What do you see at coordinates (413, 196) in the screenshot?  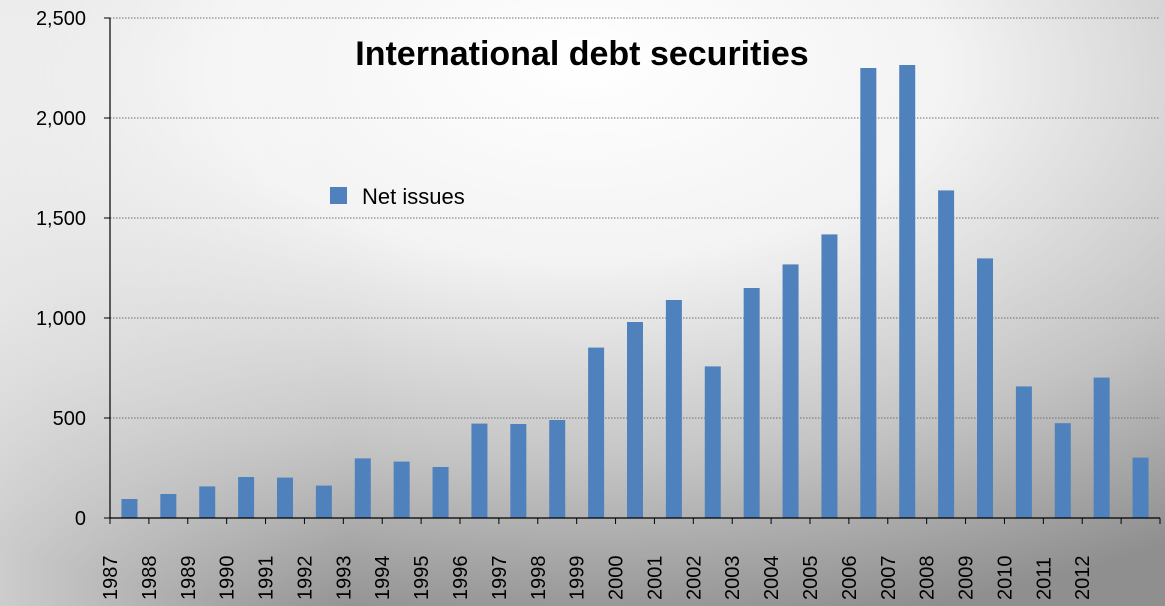 I see `legend-label: Net issues` at bounding box center [413, 196].